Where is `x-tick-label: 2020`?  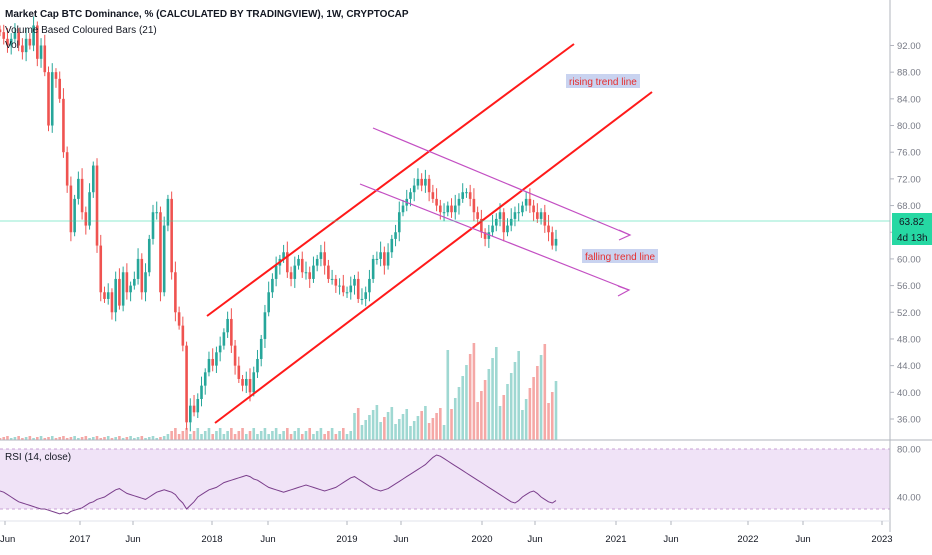
x-tick-label: 2020 is located at coordinates (481, 539).